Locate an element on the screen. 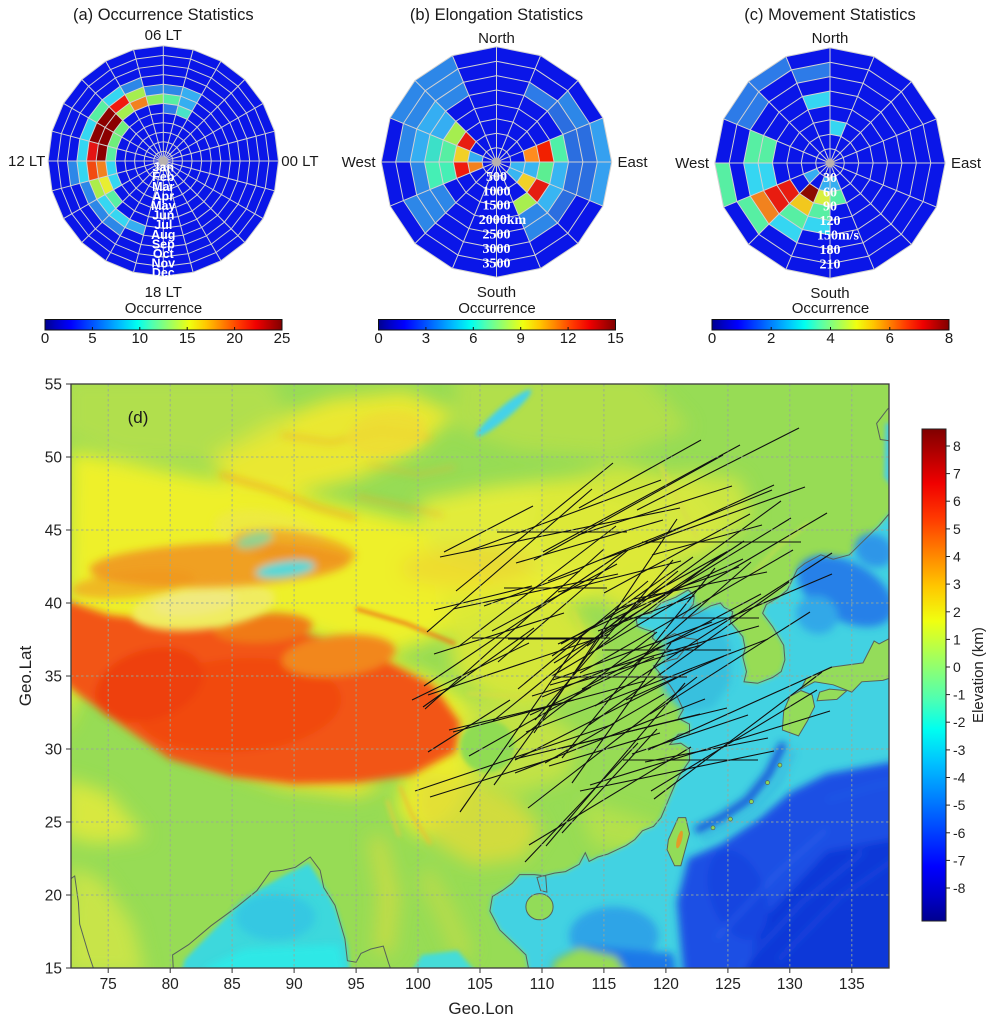 The height and width of the screenshot is (1028, 1000). svg-text: -5 is located at coordinates (959, 805).